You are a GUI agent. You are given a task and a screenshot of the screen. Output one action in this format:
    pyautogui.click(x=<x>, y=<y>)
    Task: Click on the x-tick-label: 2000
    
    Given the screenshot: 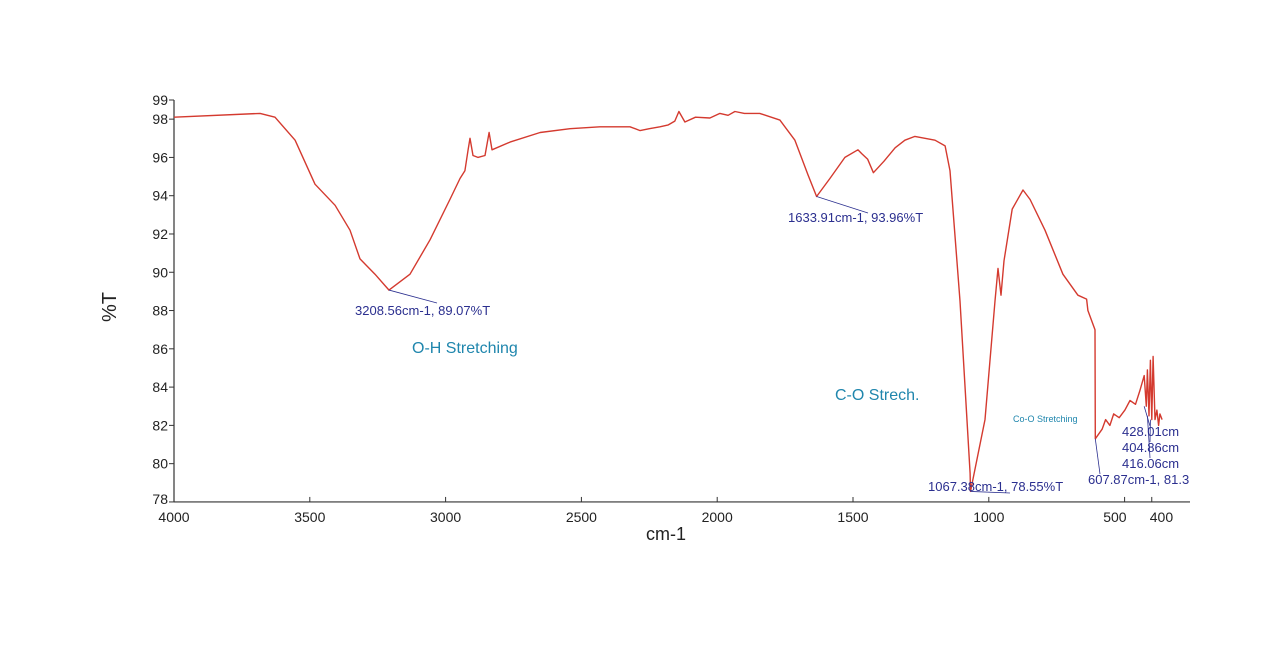 What is the action you would take?
    pyautogui.click(x=717, y=517)
    